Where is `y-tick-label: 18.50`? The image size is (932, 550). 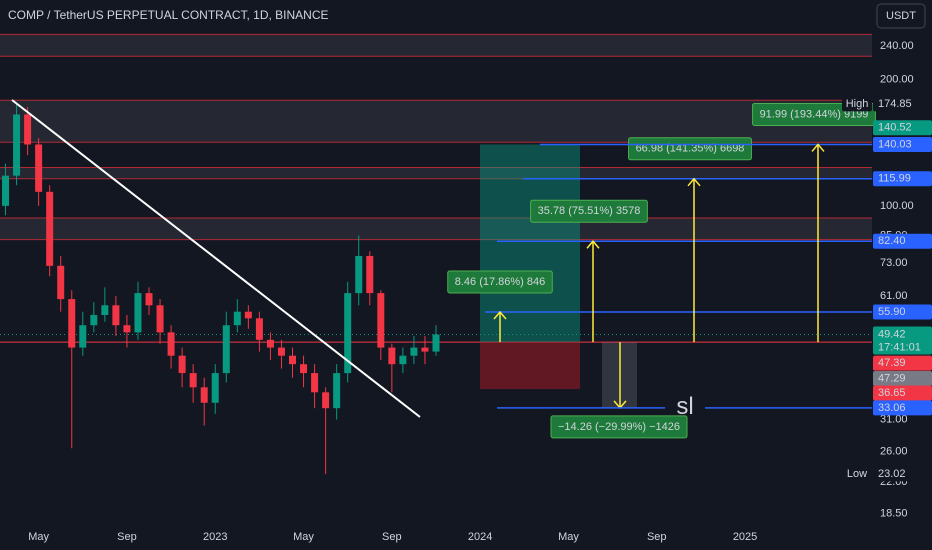 y-tick-label: 18.50 is located at coordinates (894, 514).